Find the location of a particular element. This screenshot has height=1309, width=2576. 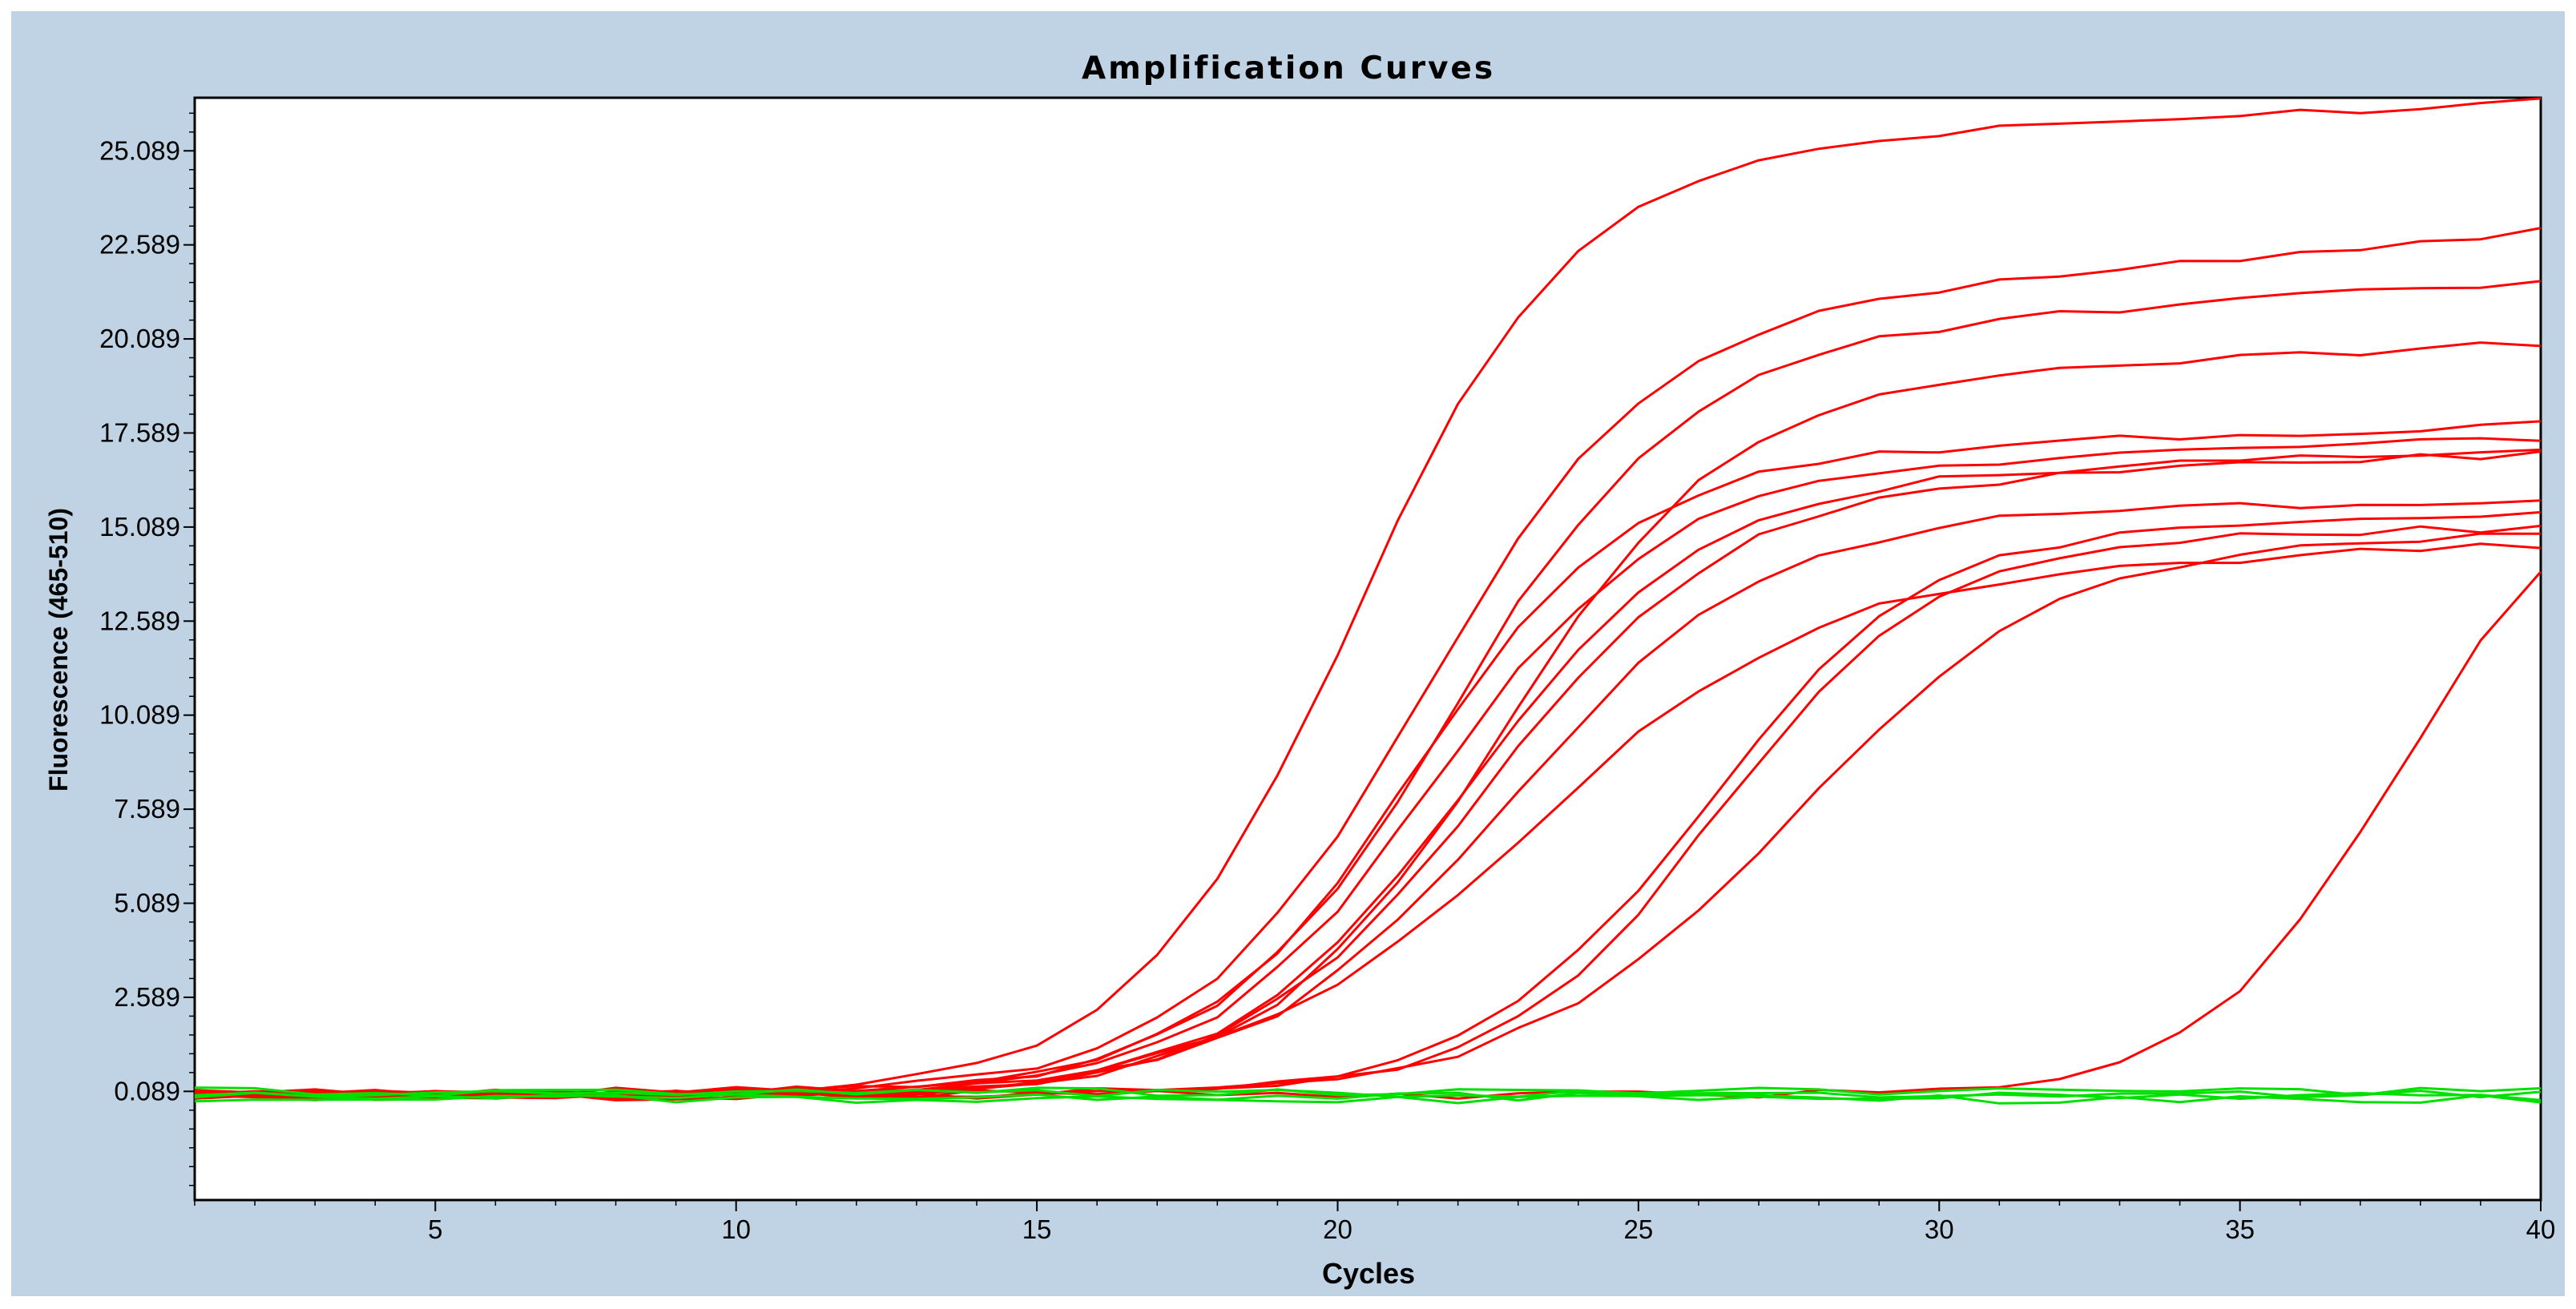

y-tick-label: 5.089 is located at coordinates (147, 903).